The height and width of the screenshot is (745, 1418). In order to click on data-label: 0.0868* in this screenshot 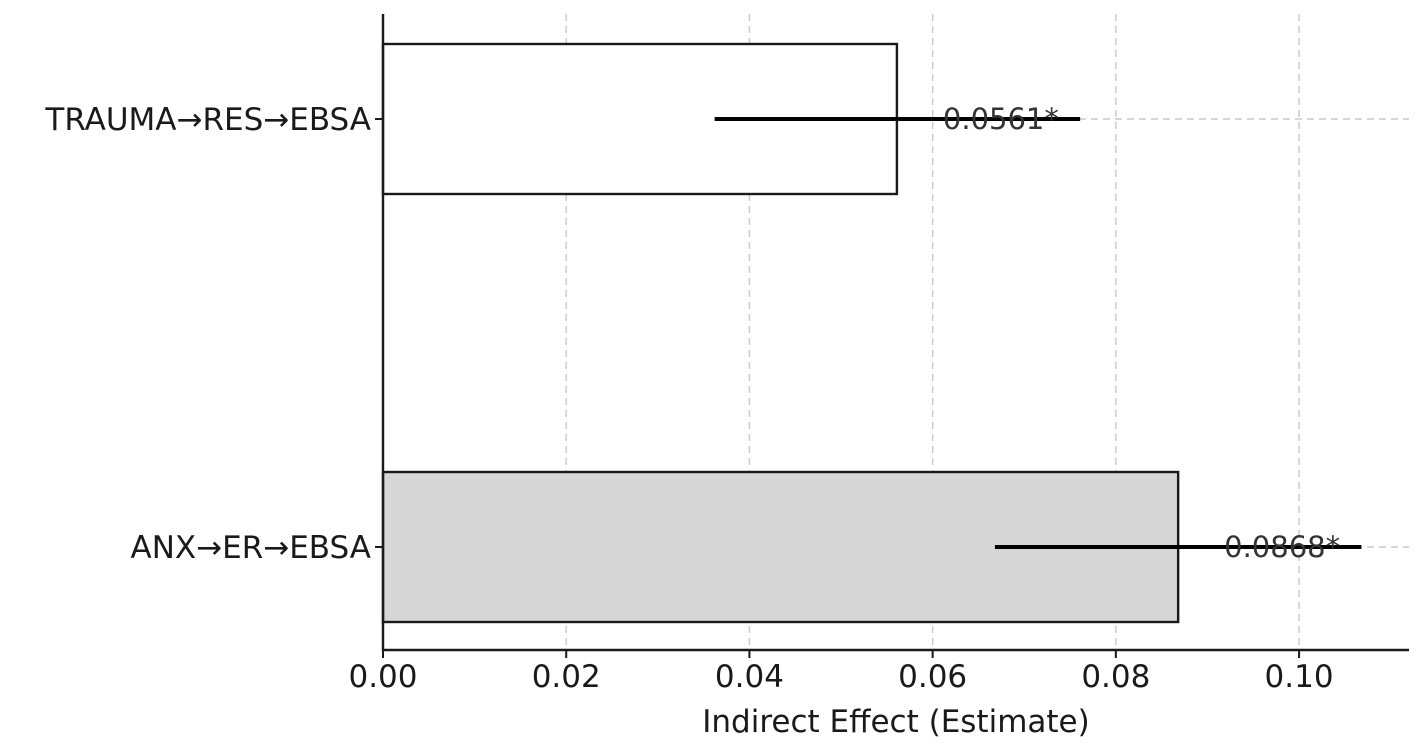, I will do `click(1282, 547)`.